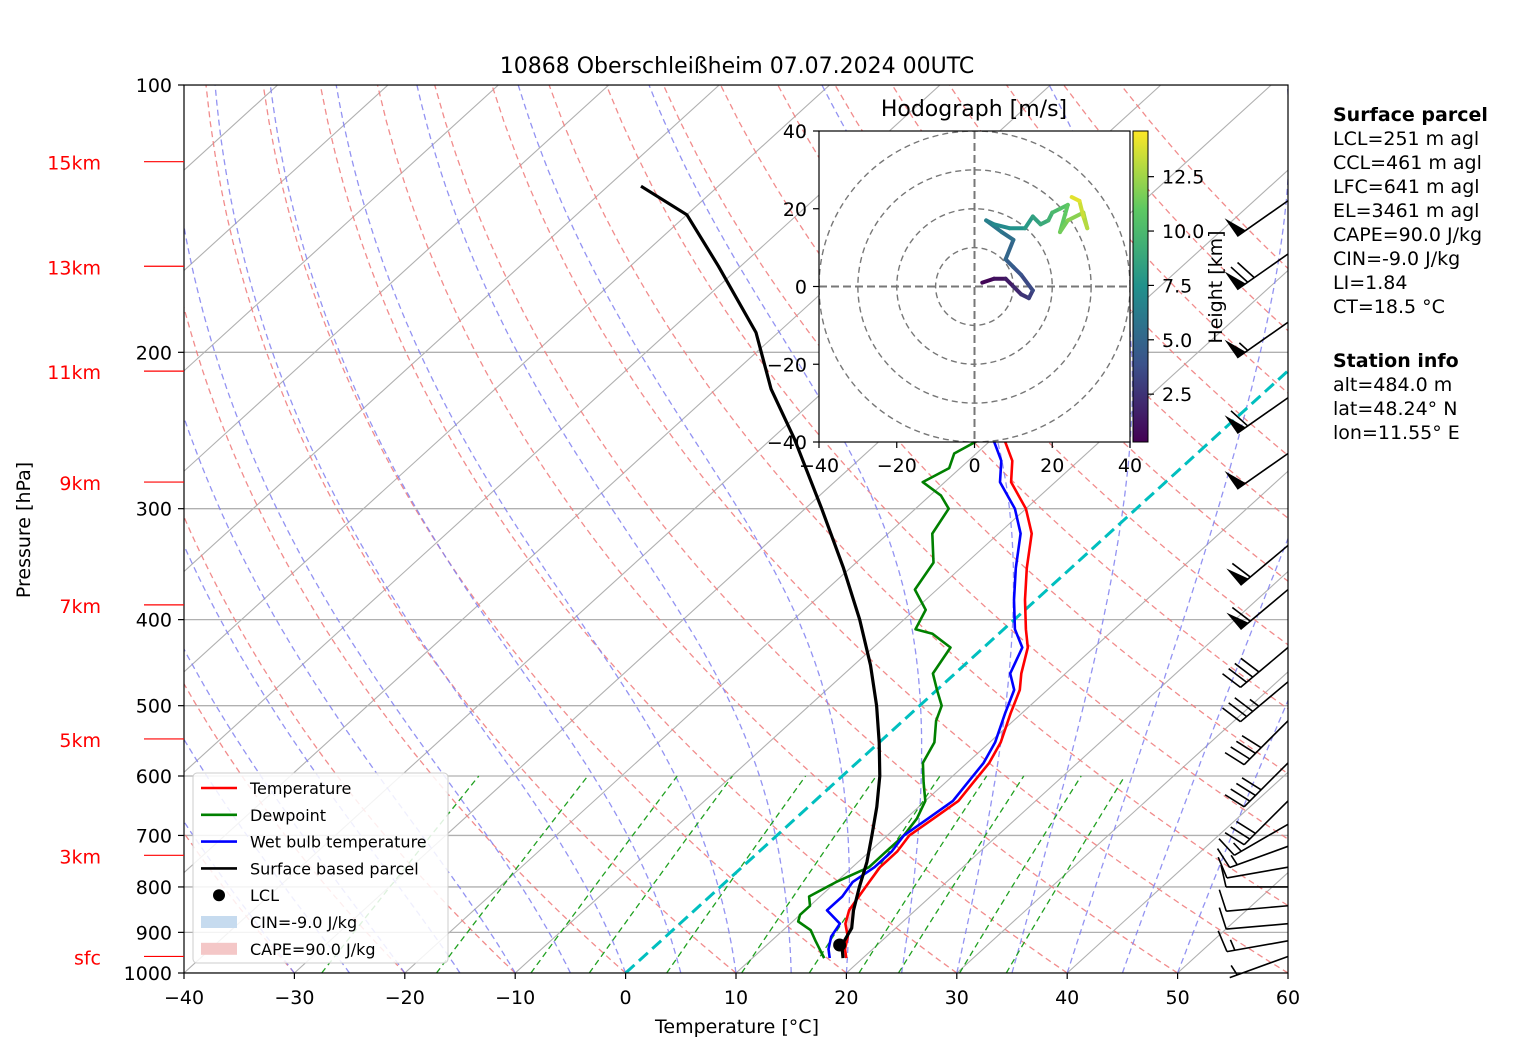  What do you see at coordinates (219, 895) in the screenshot?
I see `legend-dot-swatch` at bounding box center [219, 895].